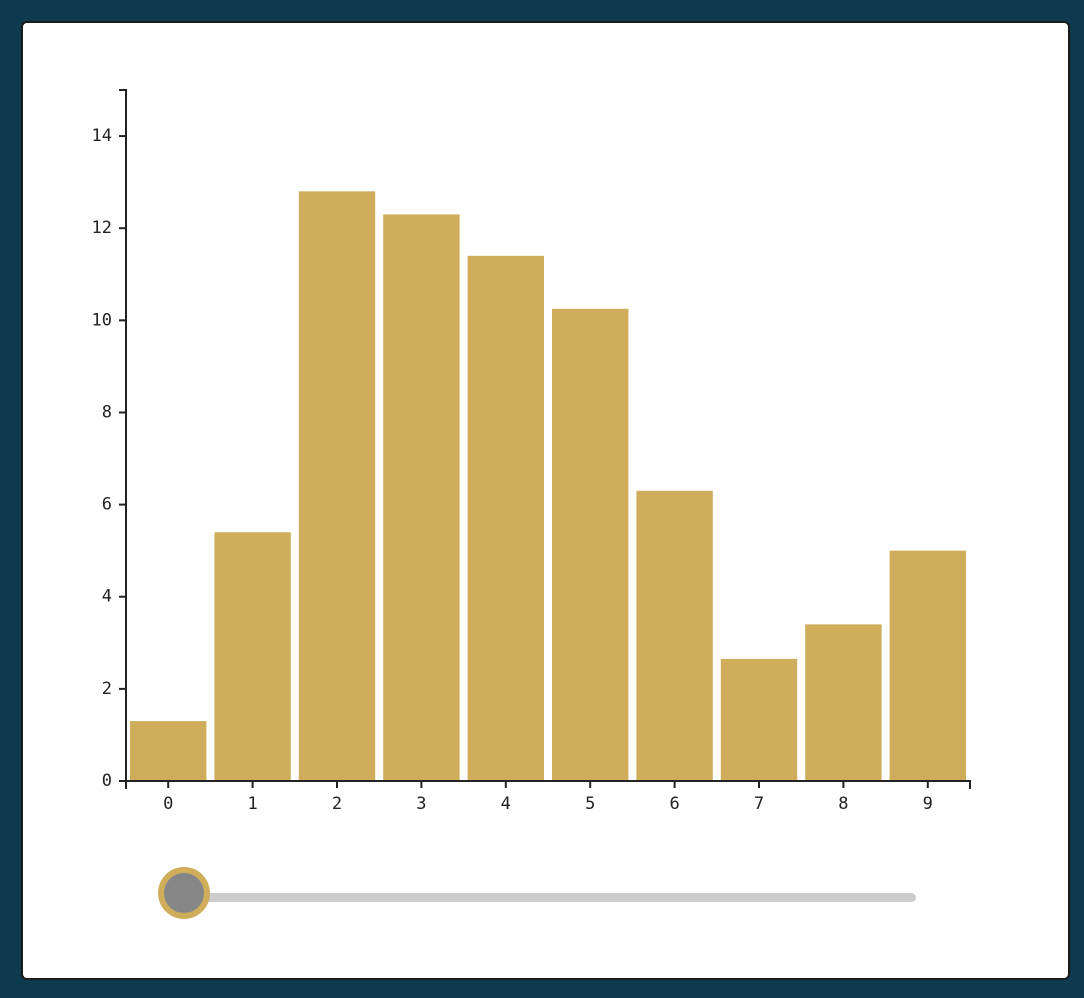 This screenshot has height=998, width=1084. Describe the element at coordinates (548, 897) in the screenshot. I see `slider-track` at that location.